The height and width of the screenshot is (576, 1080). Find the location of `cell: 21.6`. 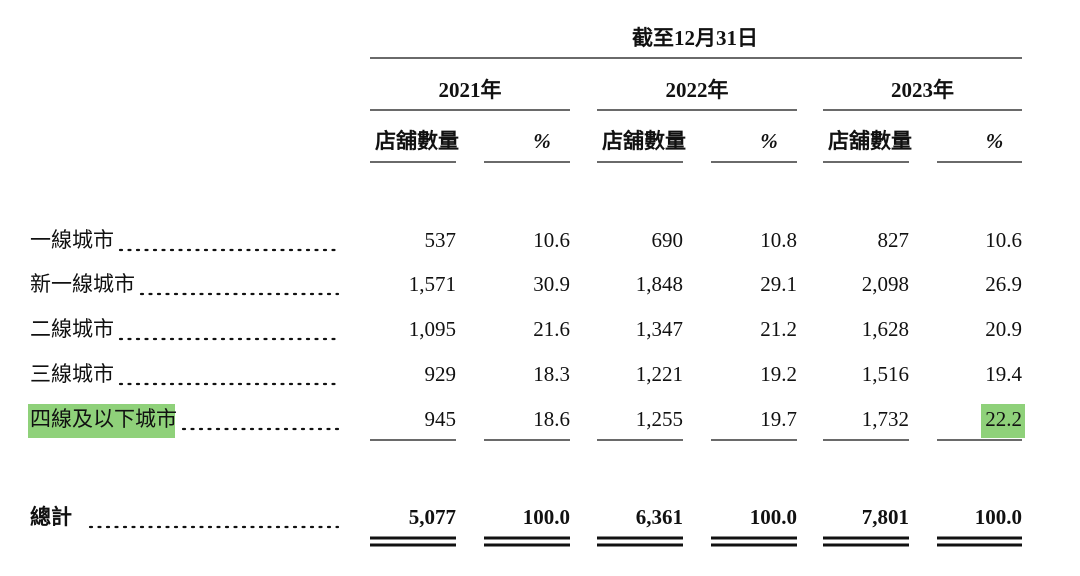

cell: 21.6 is located at coordinates (551, 329).